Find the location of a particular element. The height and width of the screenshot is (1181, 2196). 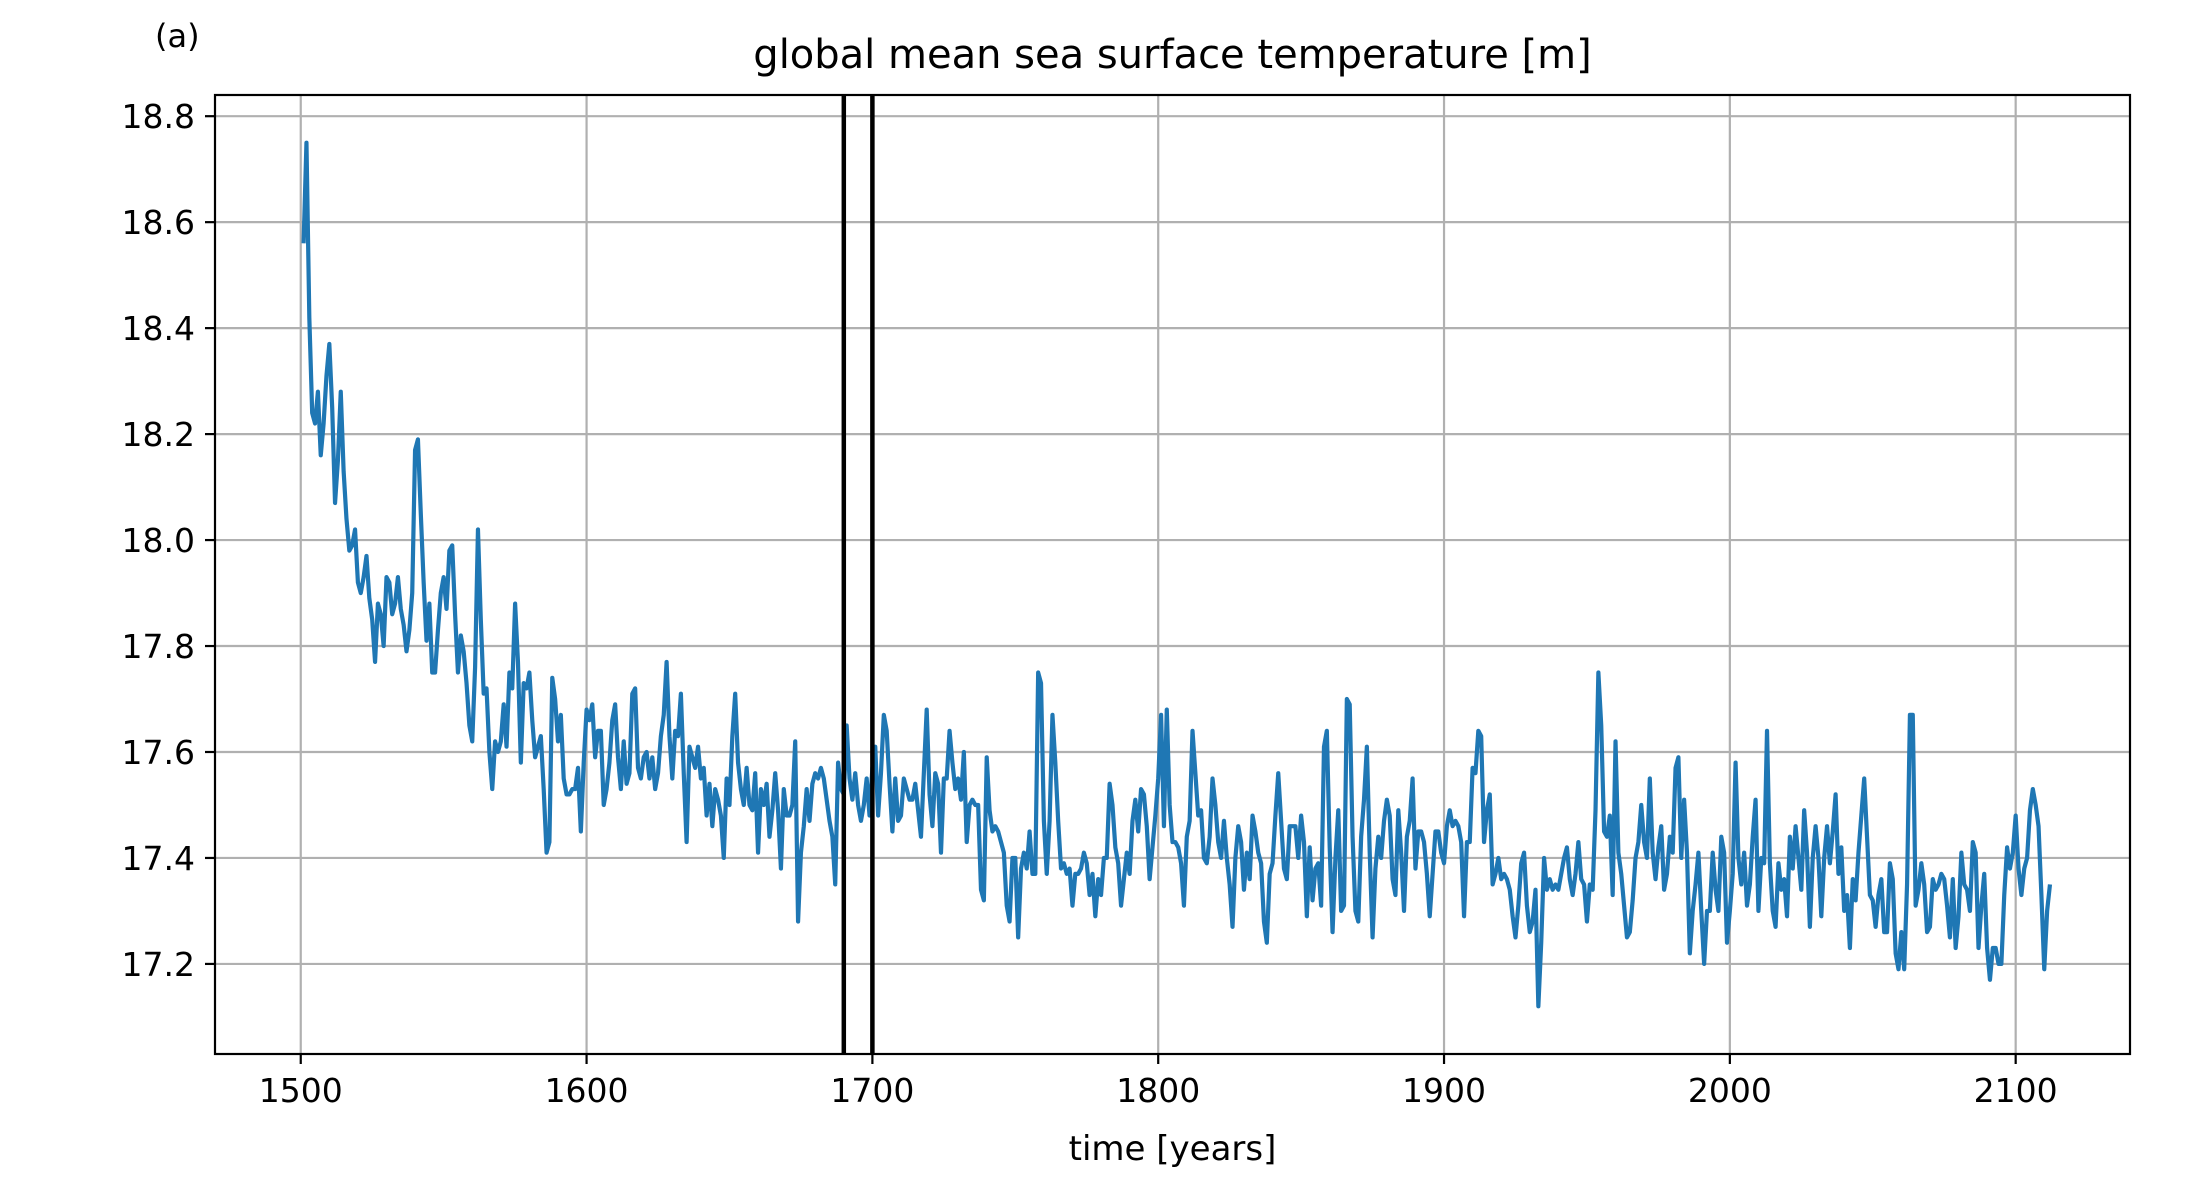

x-axis: 1500 1600 1700 1800 1900 2000 2100 is located at coordinates (1158, 1082).